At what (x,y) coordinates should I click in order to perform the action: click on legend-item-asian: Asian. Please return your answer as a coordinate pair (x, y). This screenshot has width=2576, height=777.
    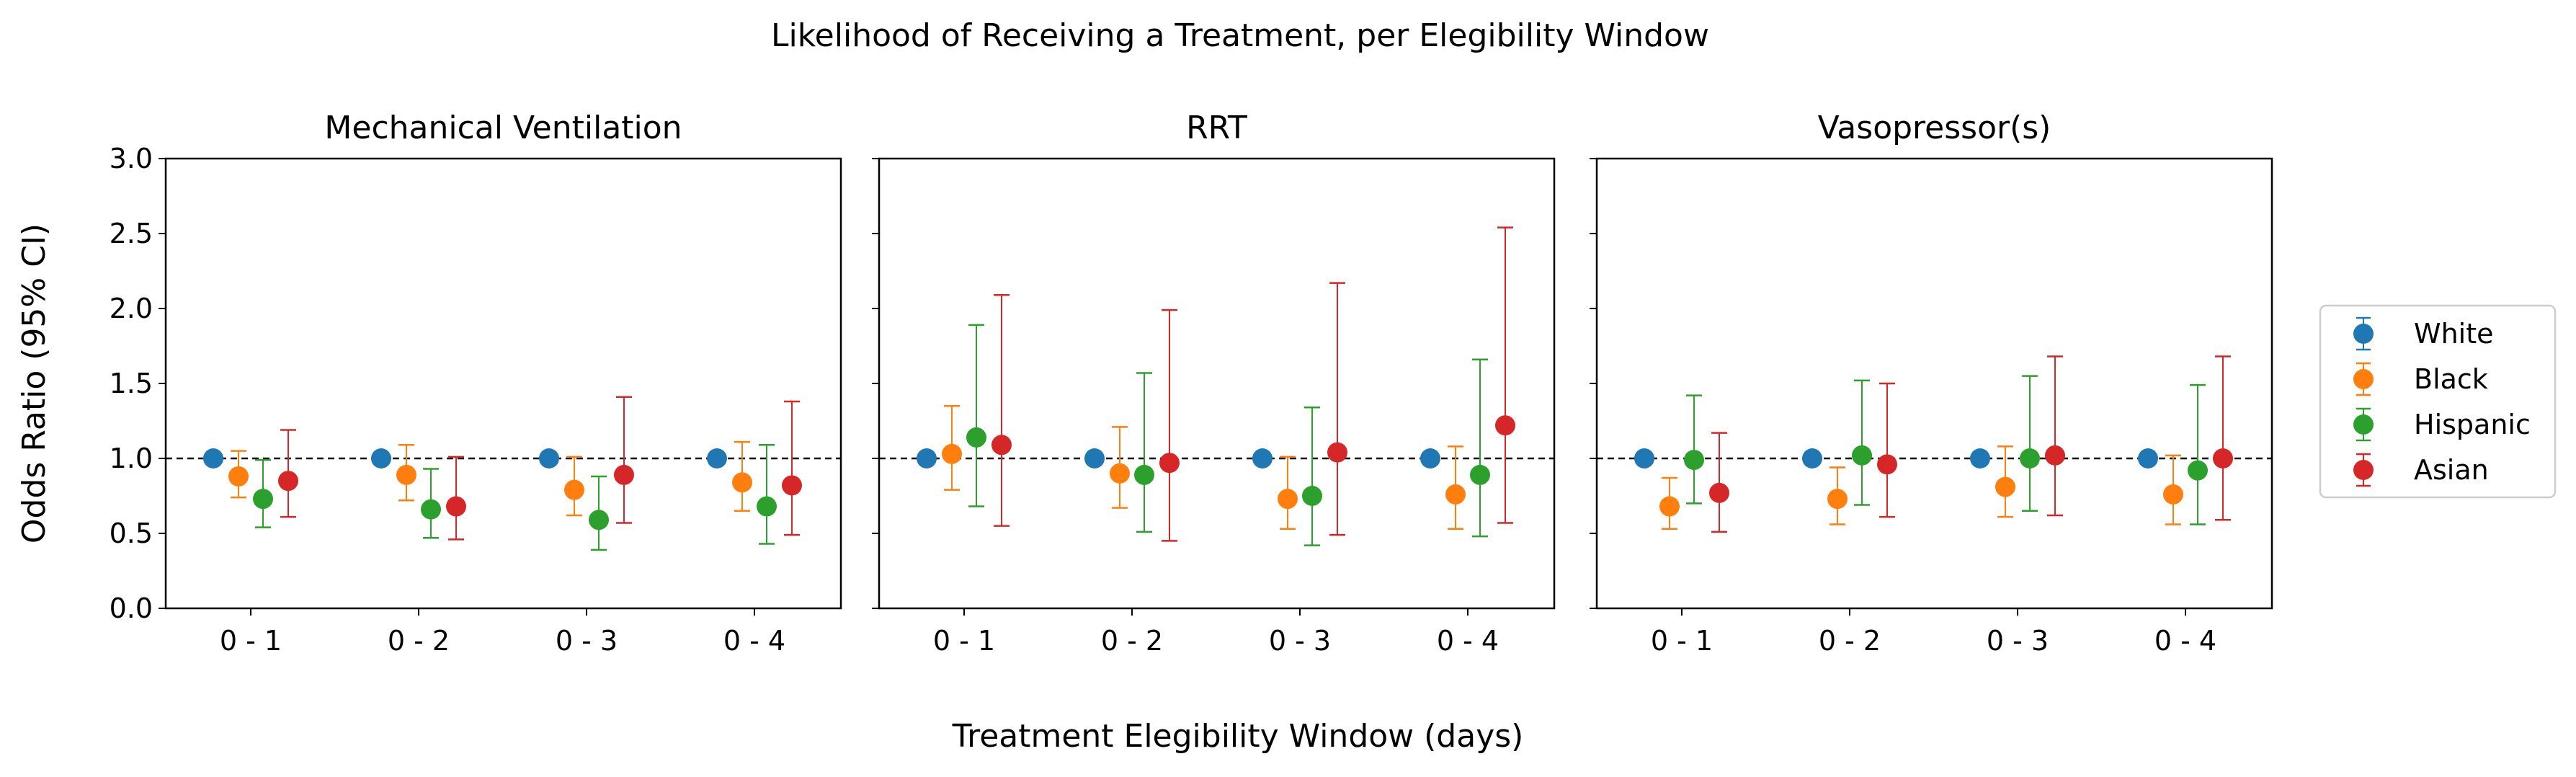
    Looking at the image, I should click on (2421, 470).